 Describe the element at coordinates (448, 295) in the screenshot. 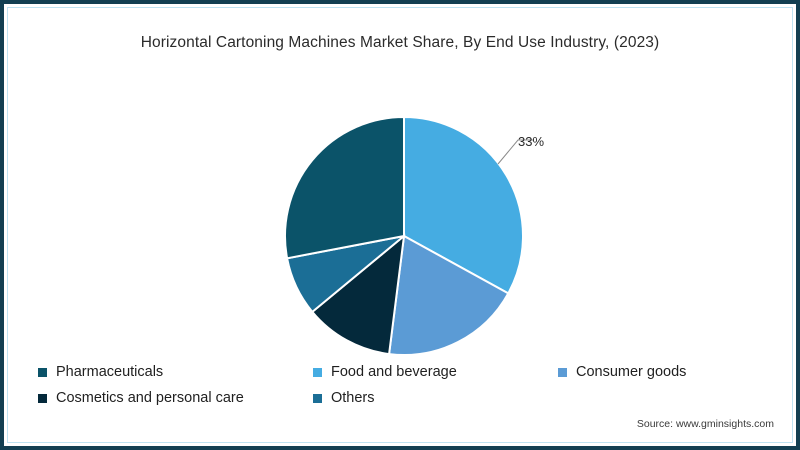

I see `pie-slice-consumer-goods` at that location.